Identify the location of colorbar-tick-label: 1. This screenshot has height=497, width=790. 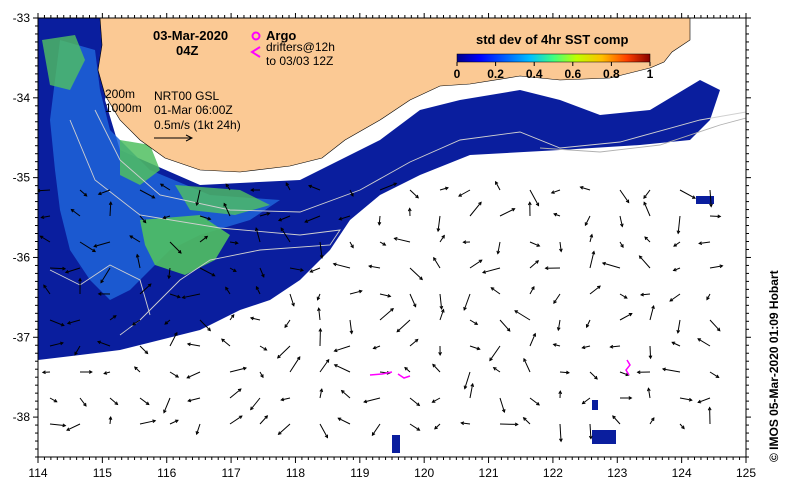
(650, 74).